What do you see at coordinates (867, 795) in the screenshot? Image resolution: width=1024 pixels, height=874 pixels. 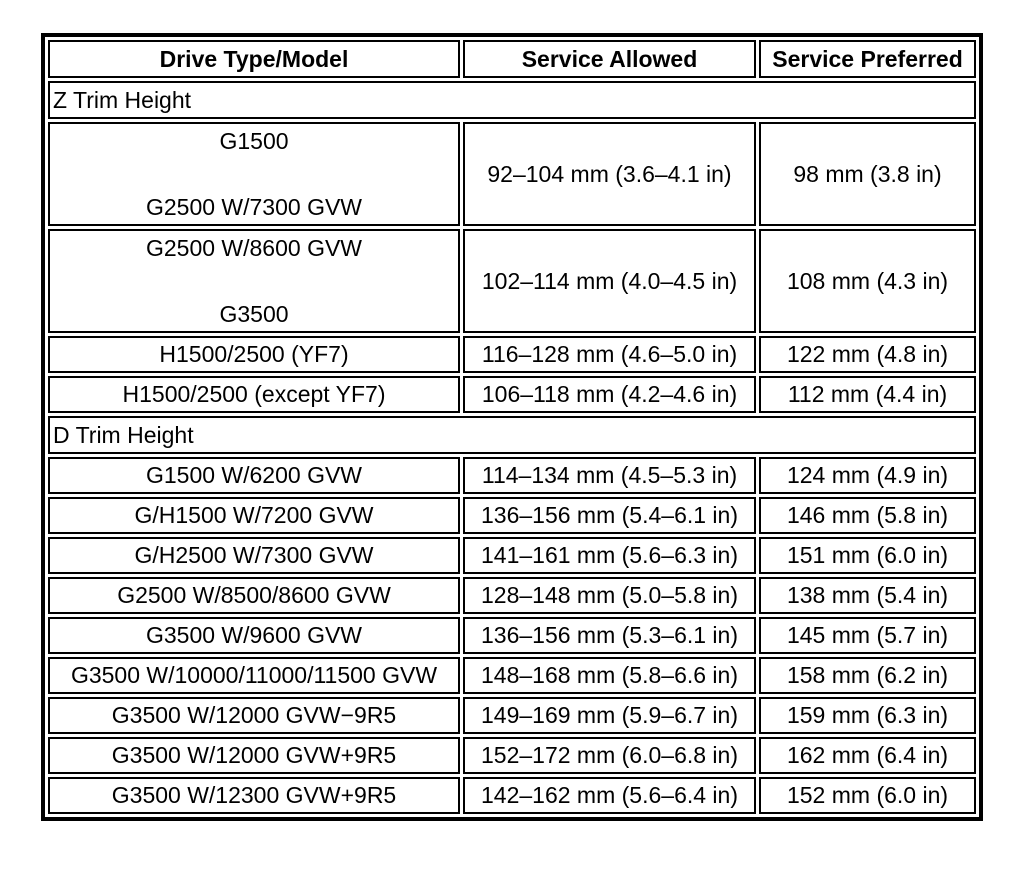 I see `service-preferred-cell: 152 mm (6.0 in)` at bounding box center [867, 795].